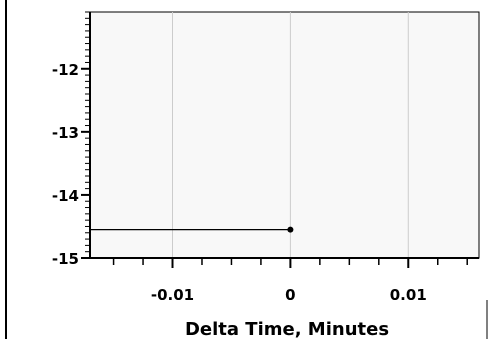 The height and width of the screenshot is (339, 492). Describe the element at coordinates (172, 295) in the screenshot. I see `x-tick-label: -0.01` at that location.